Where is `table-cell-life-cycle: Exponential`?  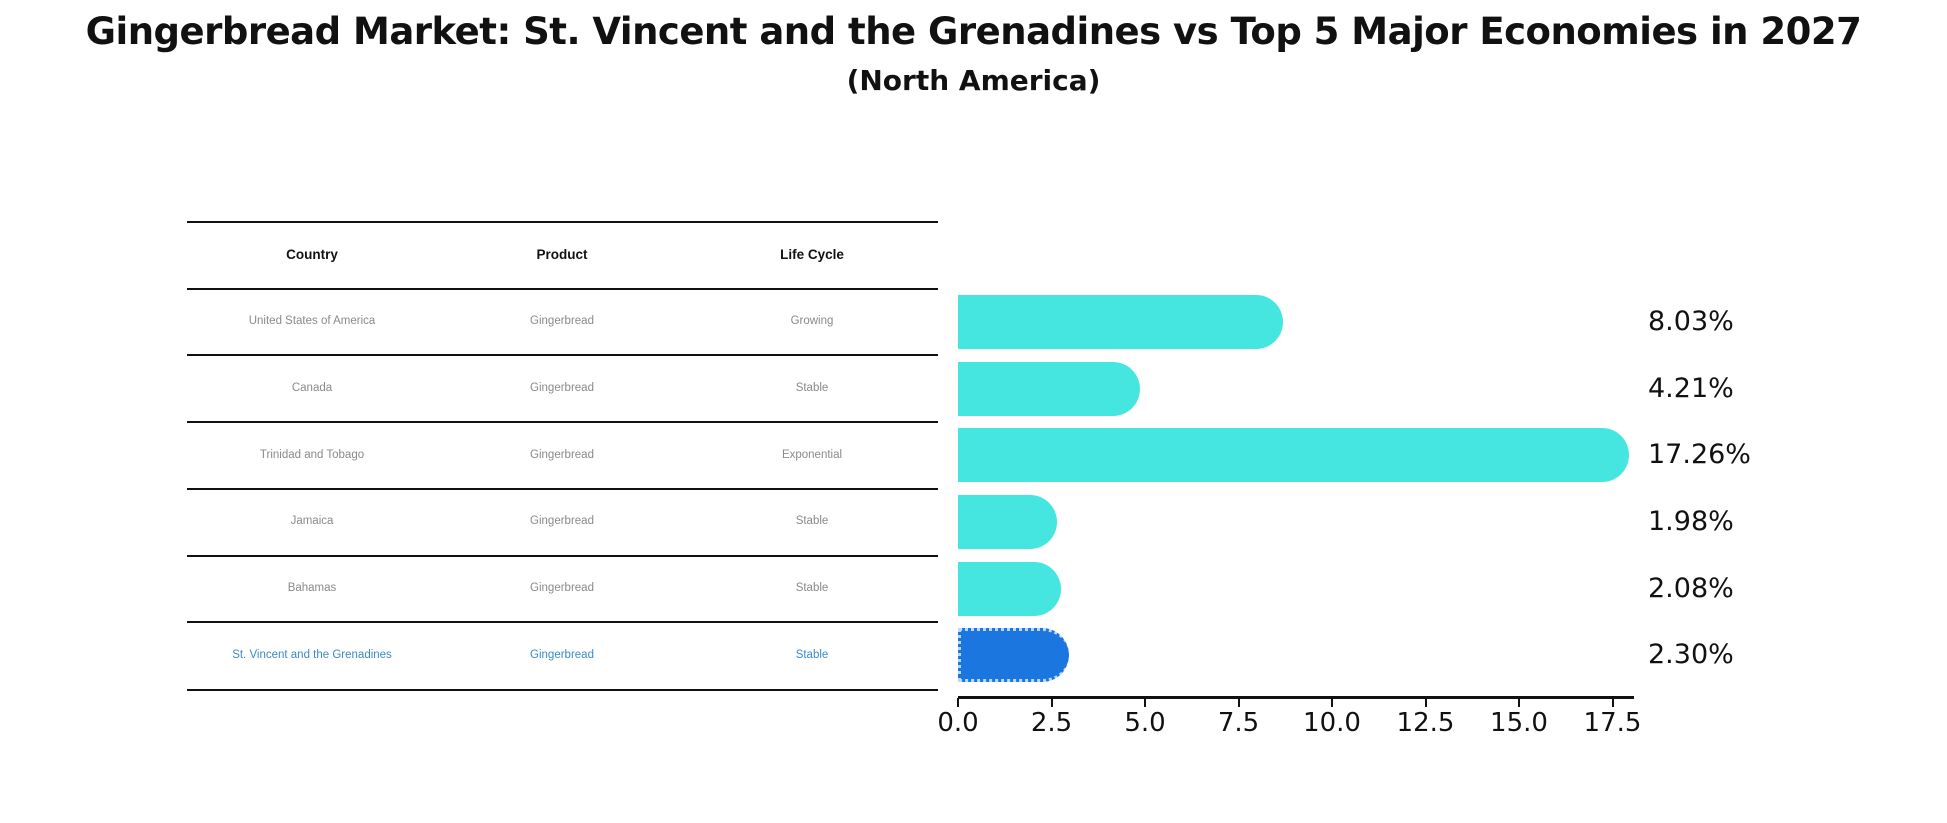 table-cell-life-cycle: Exponential is located at coordinates (812, 455).